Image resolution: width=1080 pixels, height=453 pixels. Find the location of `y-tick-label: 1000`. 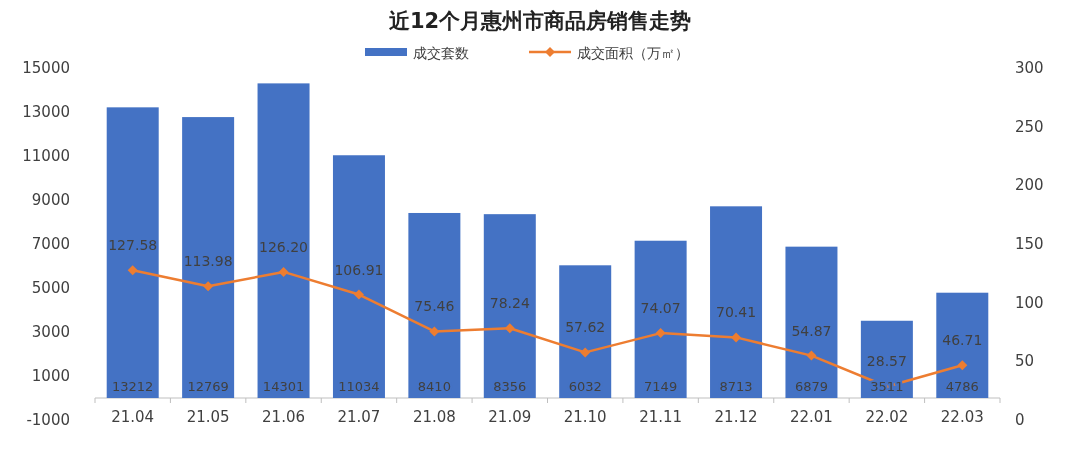

y-tick-label: 1000 is located at coordinates (50, 376).